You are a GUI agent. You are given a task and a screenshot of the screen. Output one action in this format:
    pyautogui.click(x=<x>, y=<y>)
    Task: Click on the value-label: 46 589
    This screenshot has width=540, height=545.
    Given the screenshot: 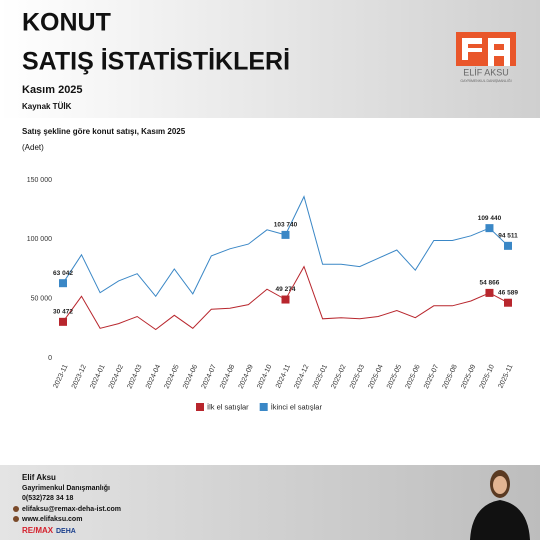 What is the action you would take?
    pyautogui.click(x=508, y=292)
    